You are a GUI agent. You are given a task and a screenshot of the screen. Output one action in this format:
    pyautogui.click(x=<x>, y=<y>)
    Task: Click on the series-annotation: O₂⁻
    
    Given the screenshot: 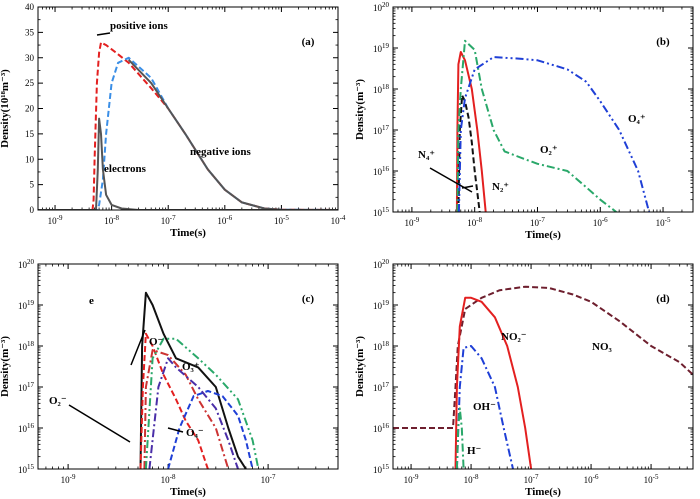 What is the action you would take?
    pyautogui.click(x=58, y=401)
    